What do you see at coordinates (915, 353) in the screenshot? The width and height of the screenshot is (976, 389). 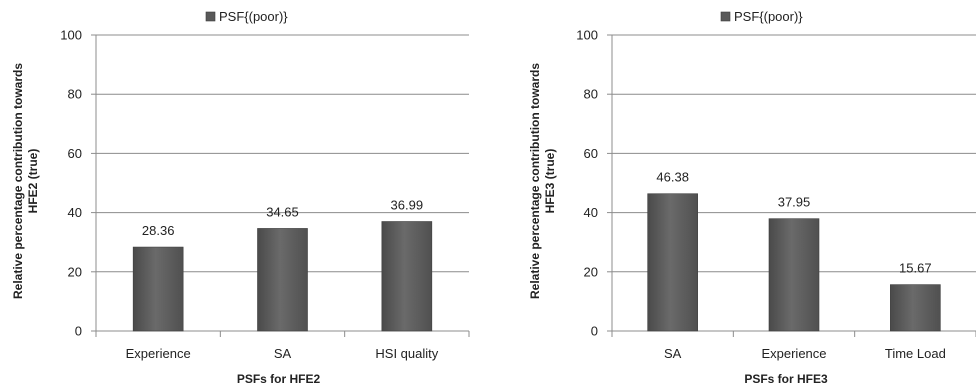 I see `x-category-label: Time Load` at bounding box center [915, 353].